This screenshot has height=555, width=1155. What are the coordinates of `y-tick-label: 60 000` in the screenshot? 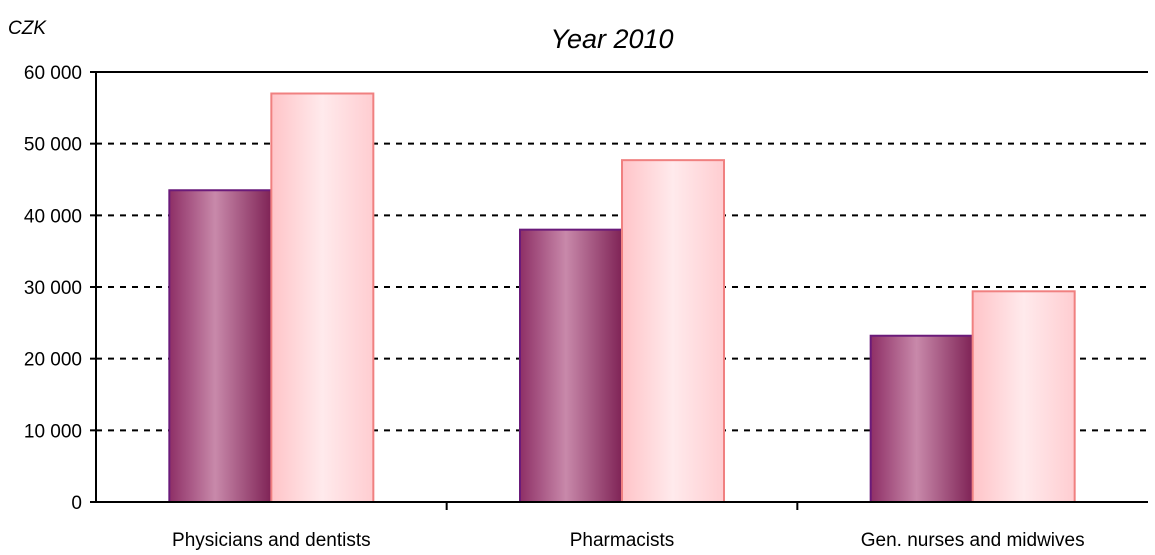 It's located at (53, 73).